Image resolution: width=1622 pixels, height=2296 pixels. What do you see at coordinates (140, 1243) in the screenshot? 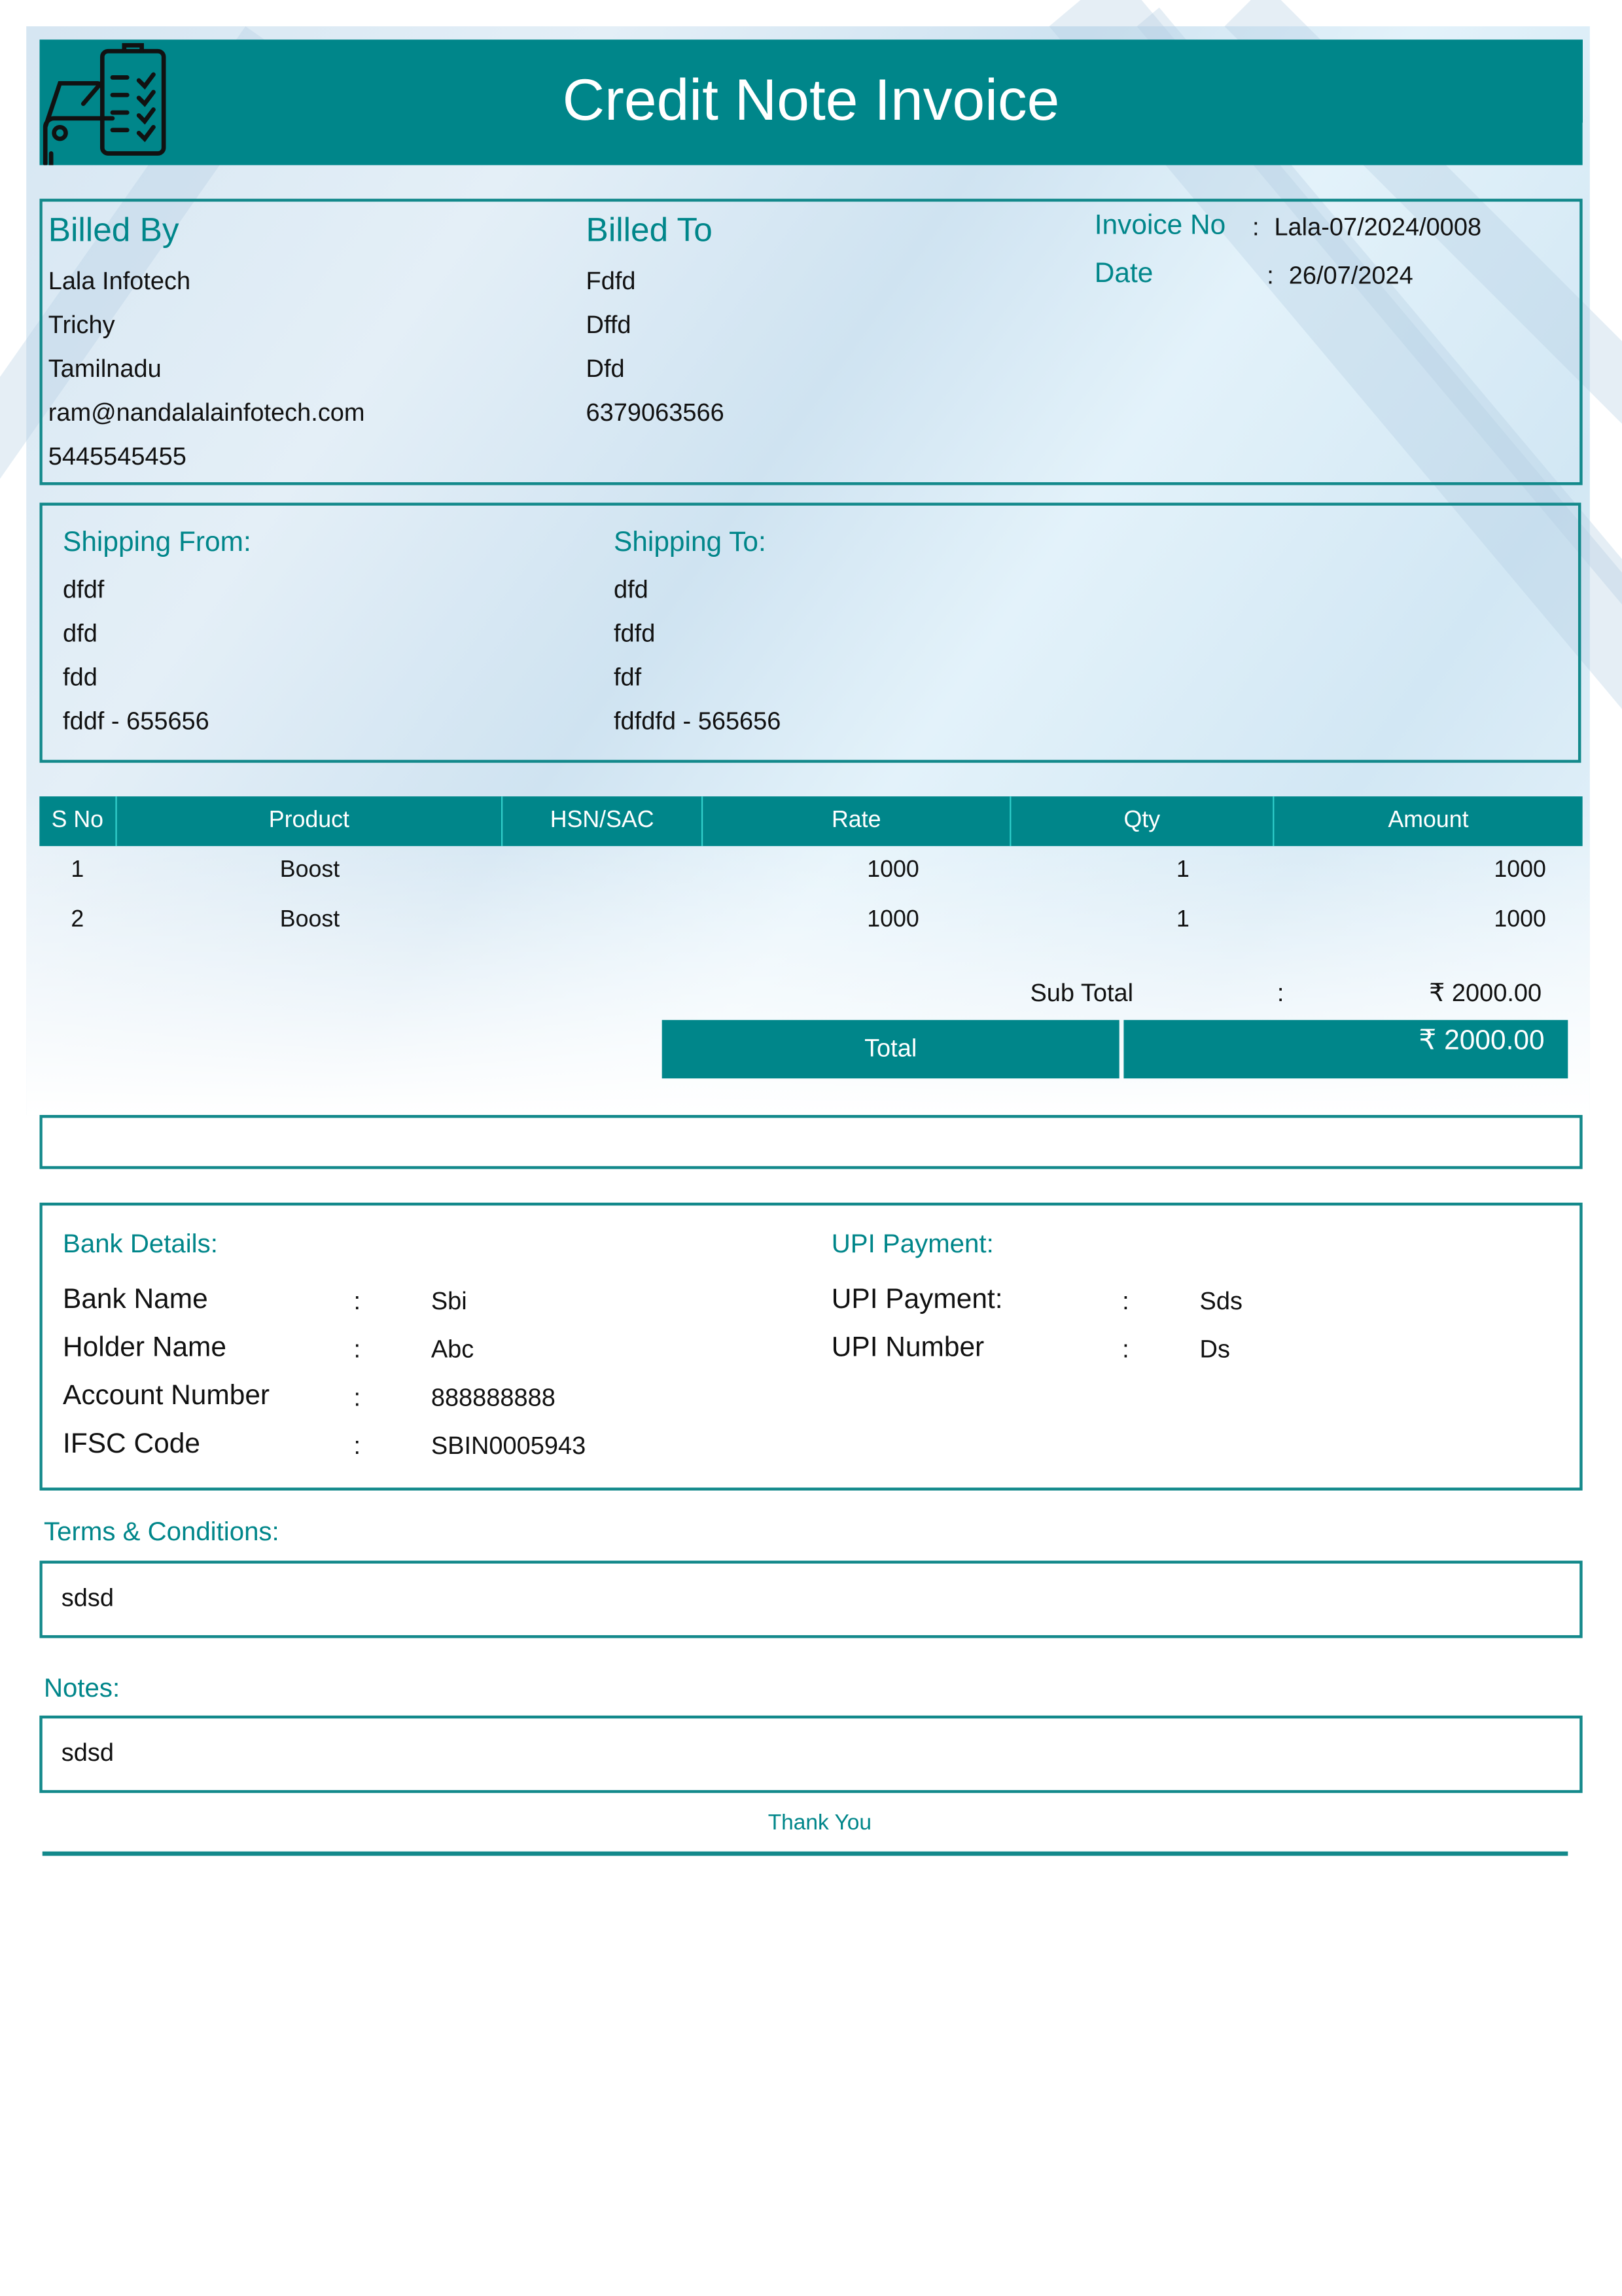
I see `bank-details-heading: Bank Details:` at bounding box center [140, 1243].